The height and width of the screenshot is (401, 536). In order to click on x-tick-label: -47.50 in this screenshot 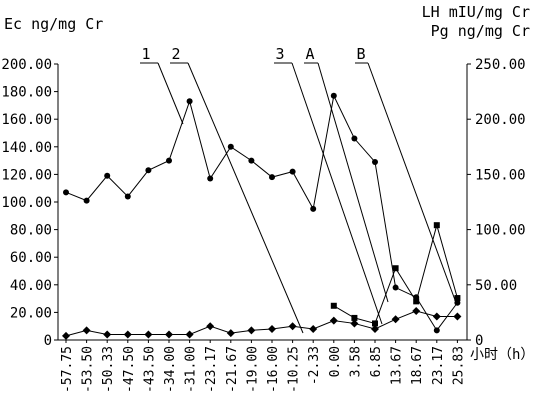, I will do `click(129, 369)`.